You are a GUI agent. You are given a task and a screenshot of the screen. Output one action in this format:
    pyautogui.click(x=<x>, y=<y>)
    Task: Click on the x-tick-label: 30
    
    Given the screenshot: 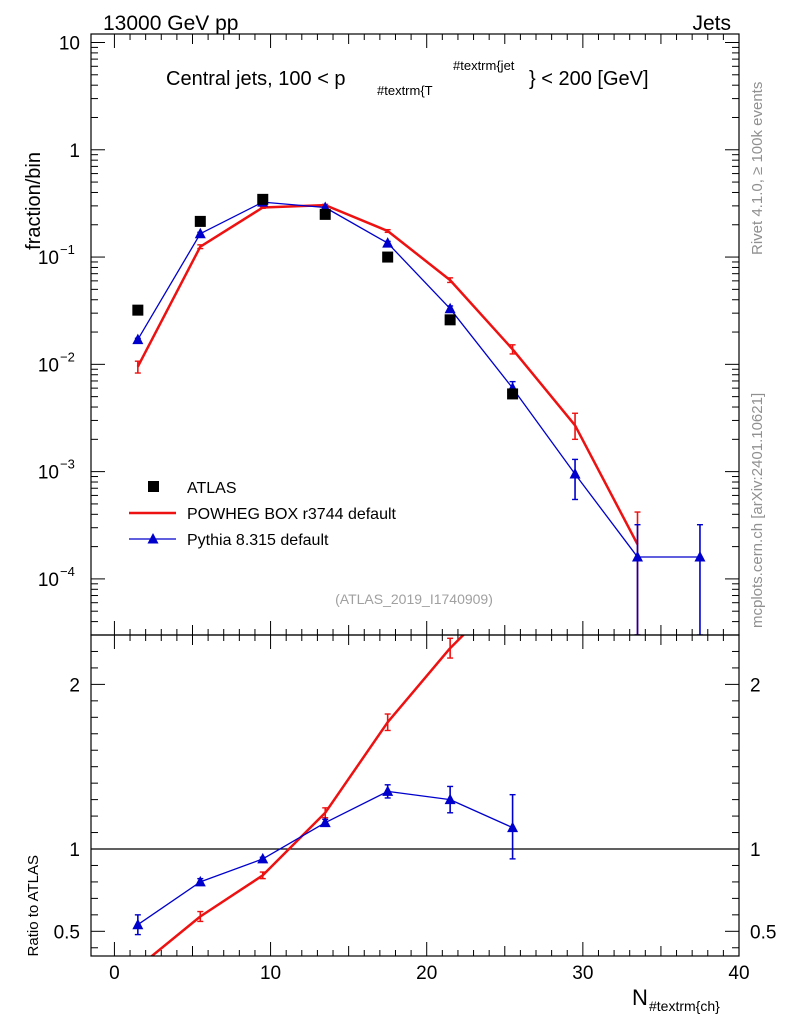 What is the action you would take?
    pyautogui.click(x=582, y=973)
    